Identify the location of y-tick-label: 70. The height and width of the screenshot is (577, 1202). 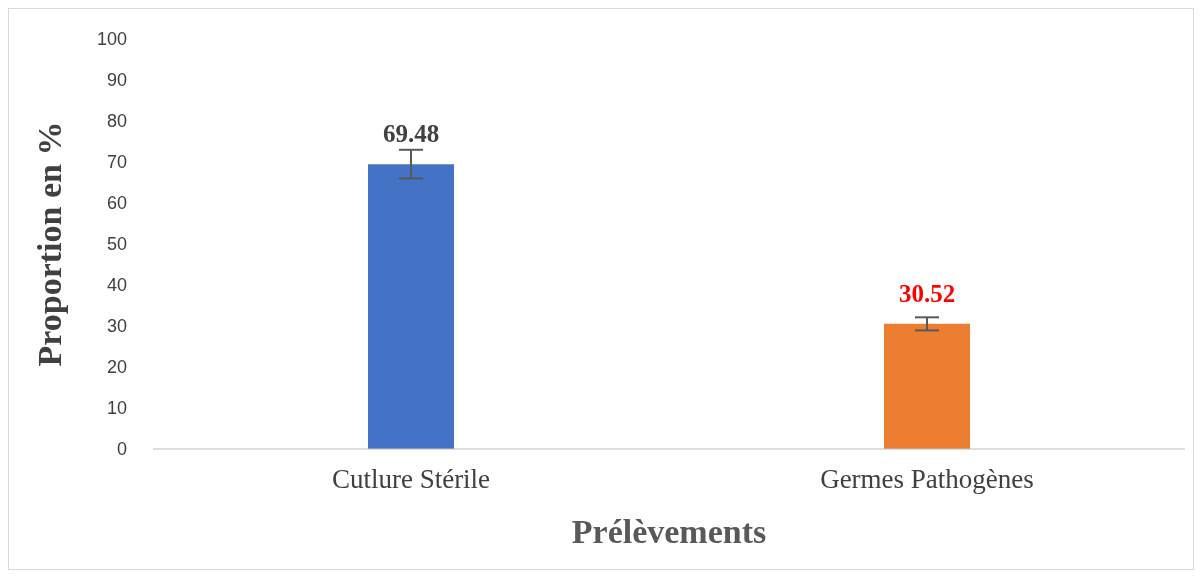
(116, 162).